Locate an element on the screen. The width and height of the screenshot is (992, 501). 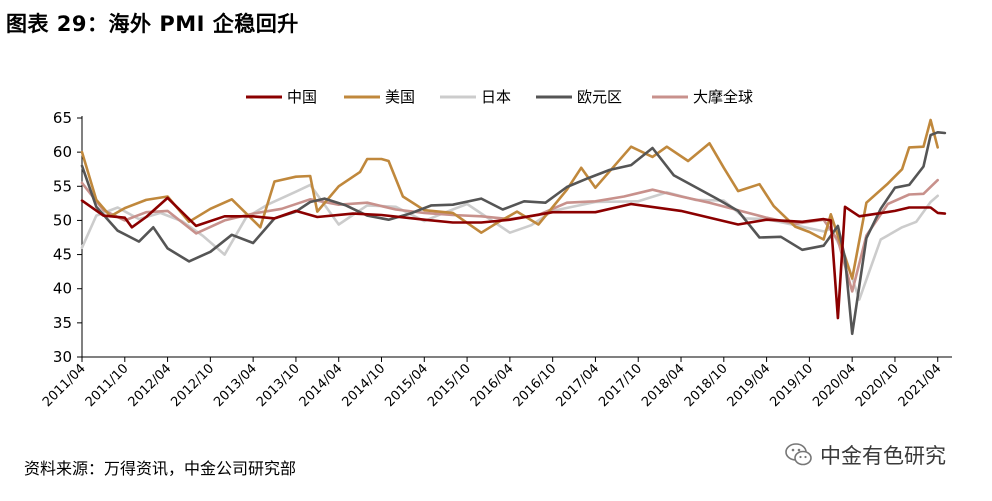
x-tick-label: 2011/04 is located at coordinates (64, 385).